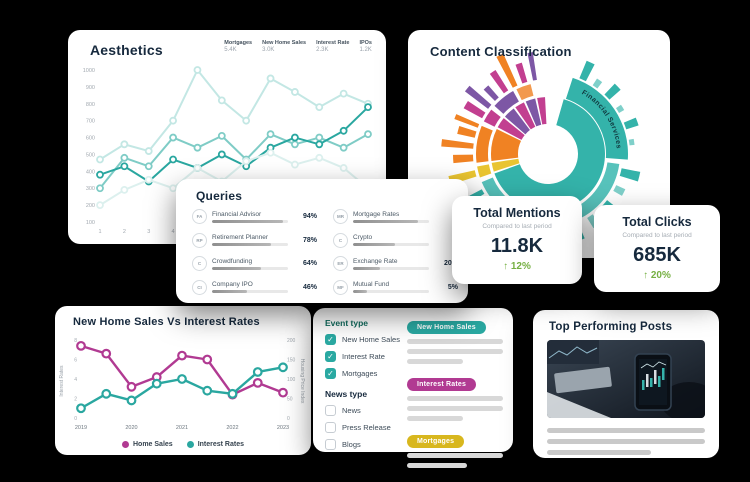 Image resolution: width=750 pixels, height=482 pixels. Describe the element at coordinates (238, 46) in the screenshot. I see `legend-item: Mortgages 5.4K` at that location.